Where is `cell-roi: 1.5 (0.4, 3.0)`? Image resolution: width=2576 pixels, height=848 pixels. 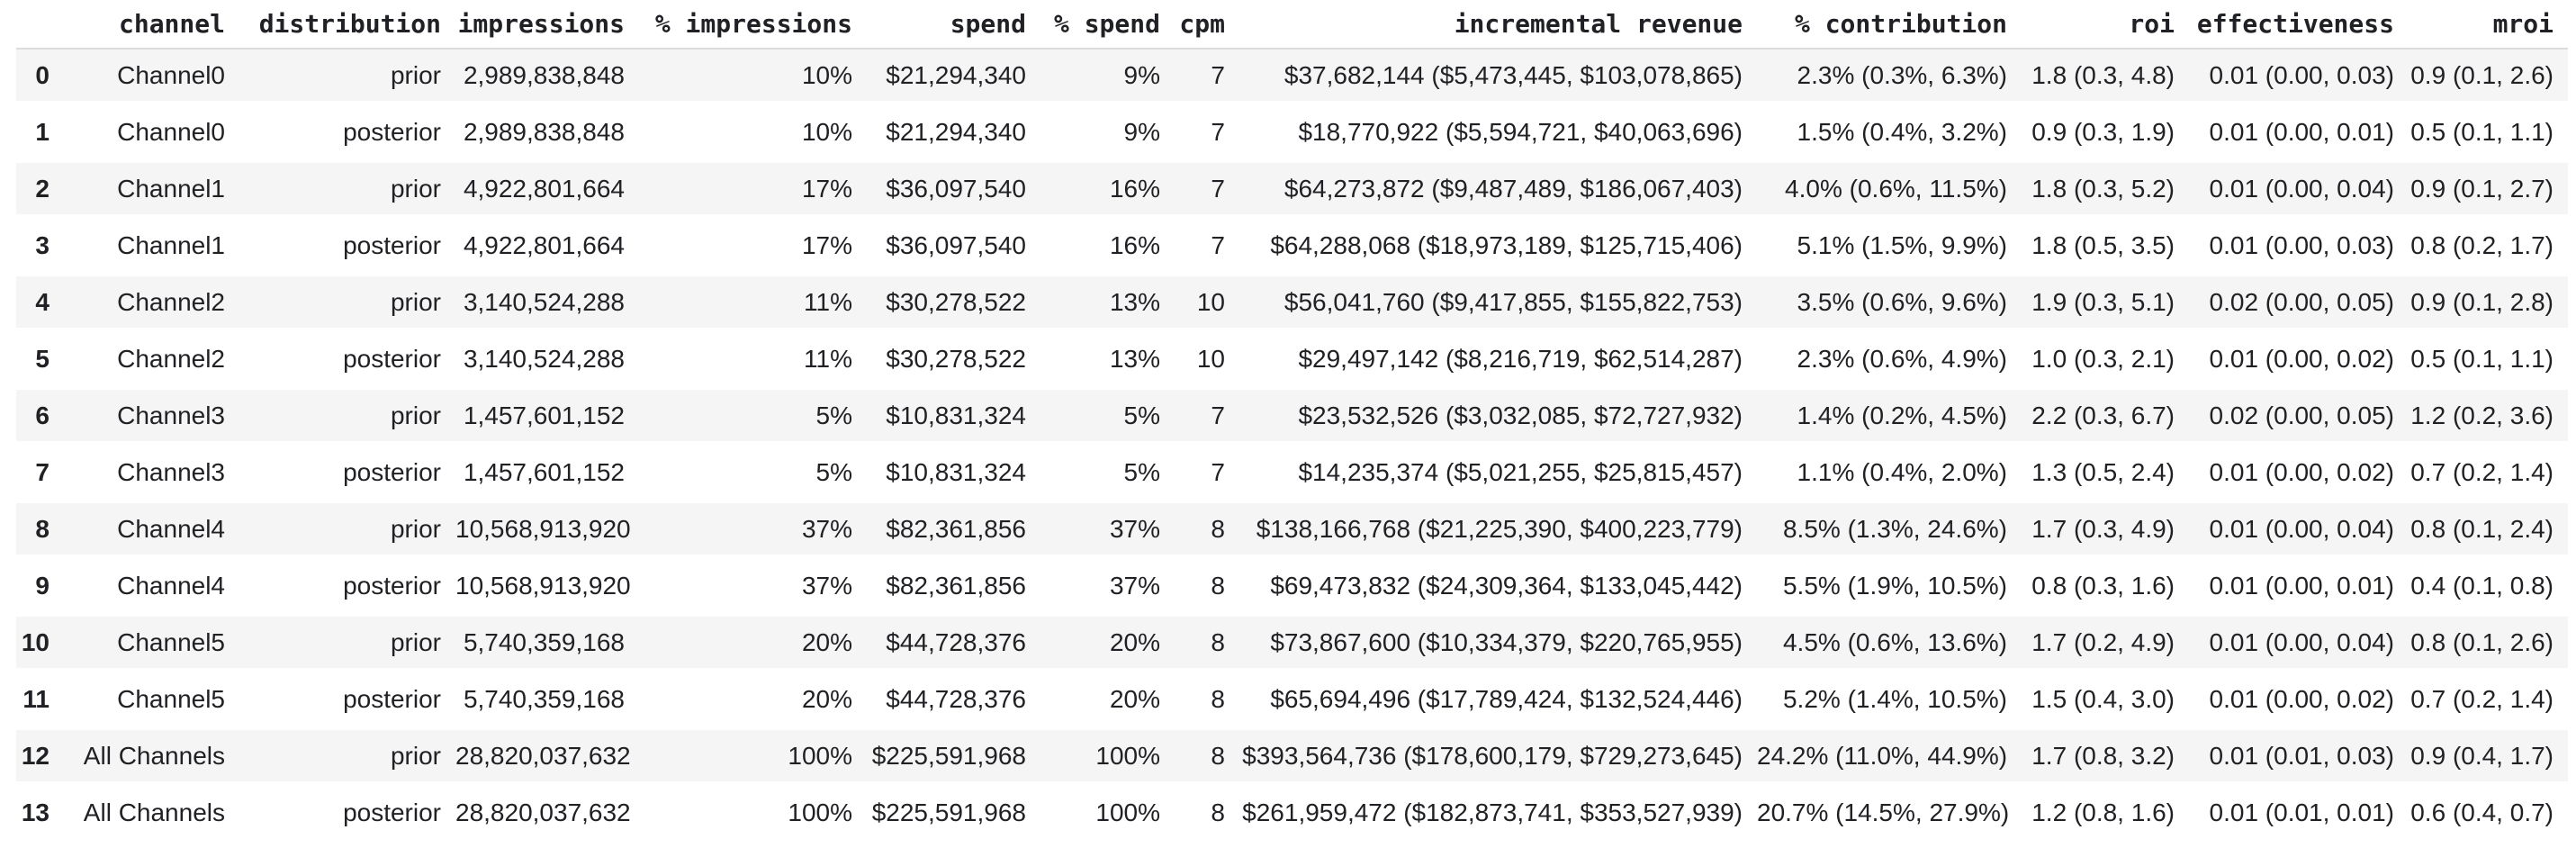 cell-roi: 1.5 (0.4, 3.0) is located at coordinates (2105, 701).